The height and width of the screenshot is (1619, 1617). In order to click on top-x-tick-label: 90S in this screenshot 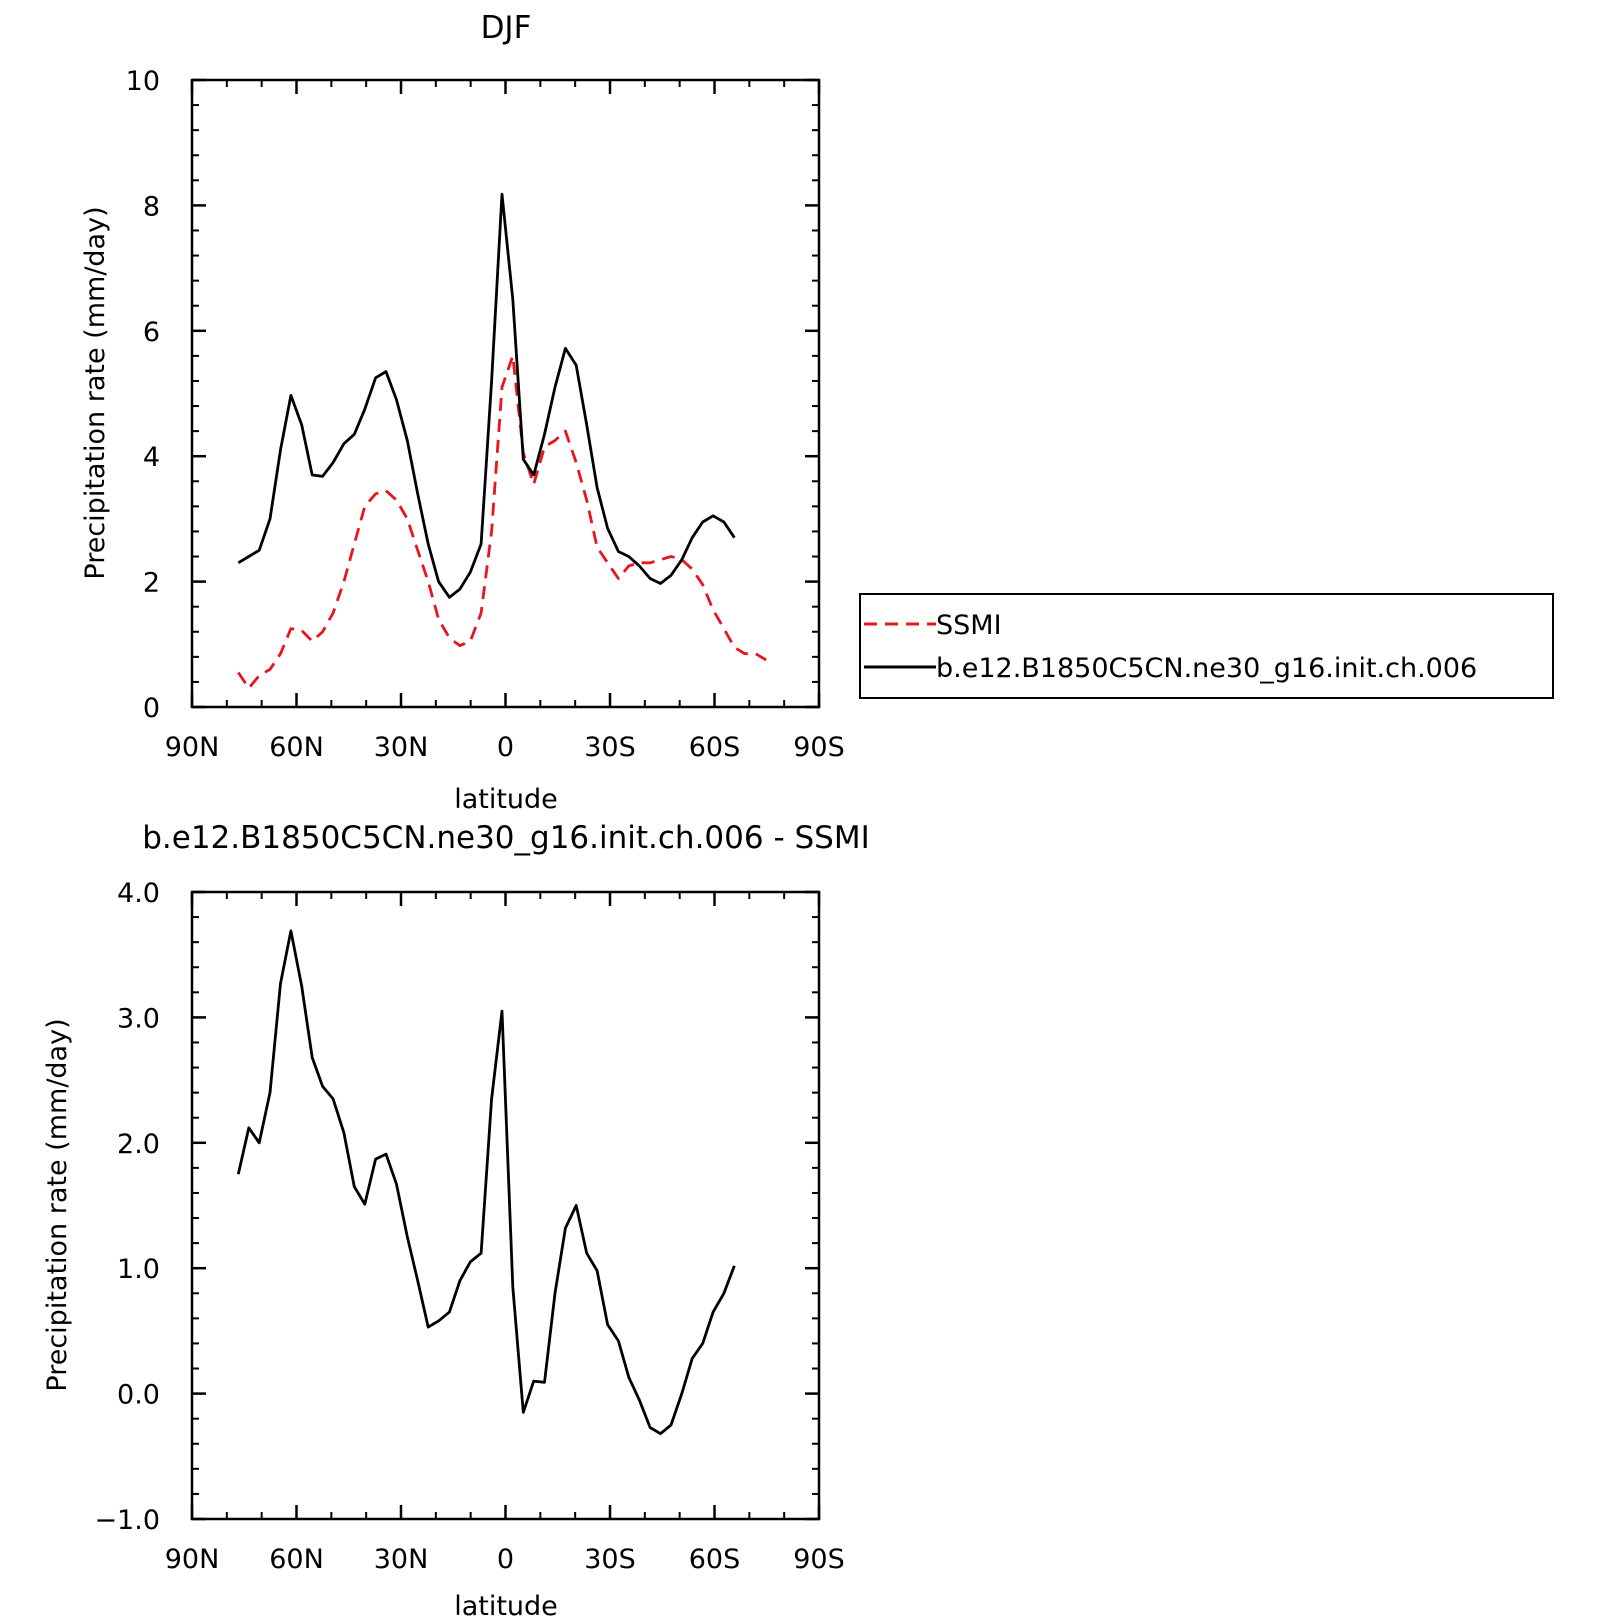, I will do `click(819, 747)`.